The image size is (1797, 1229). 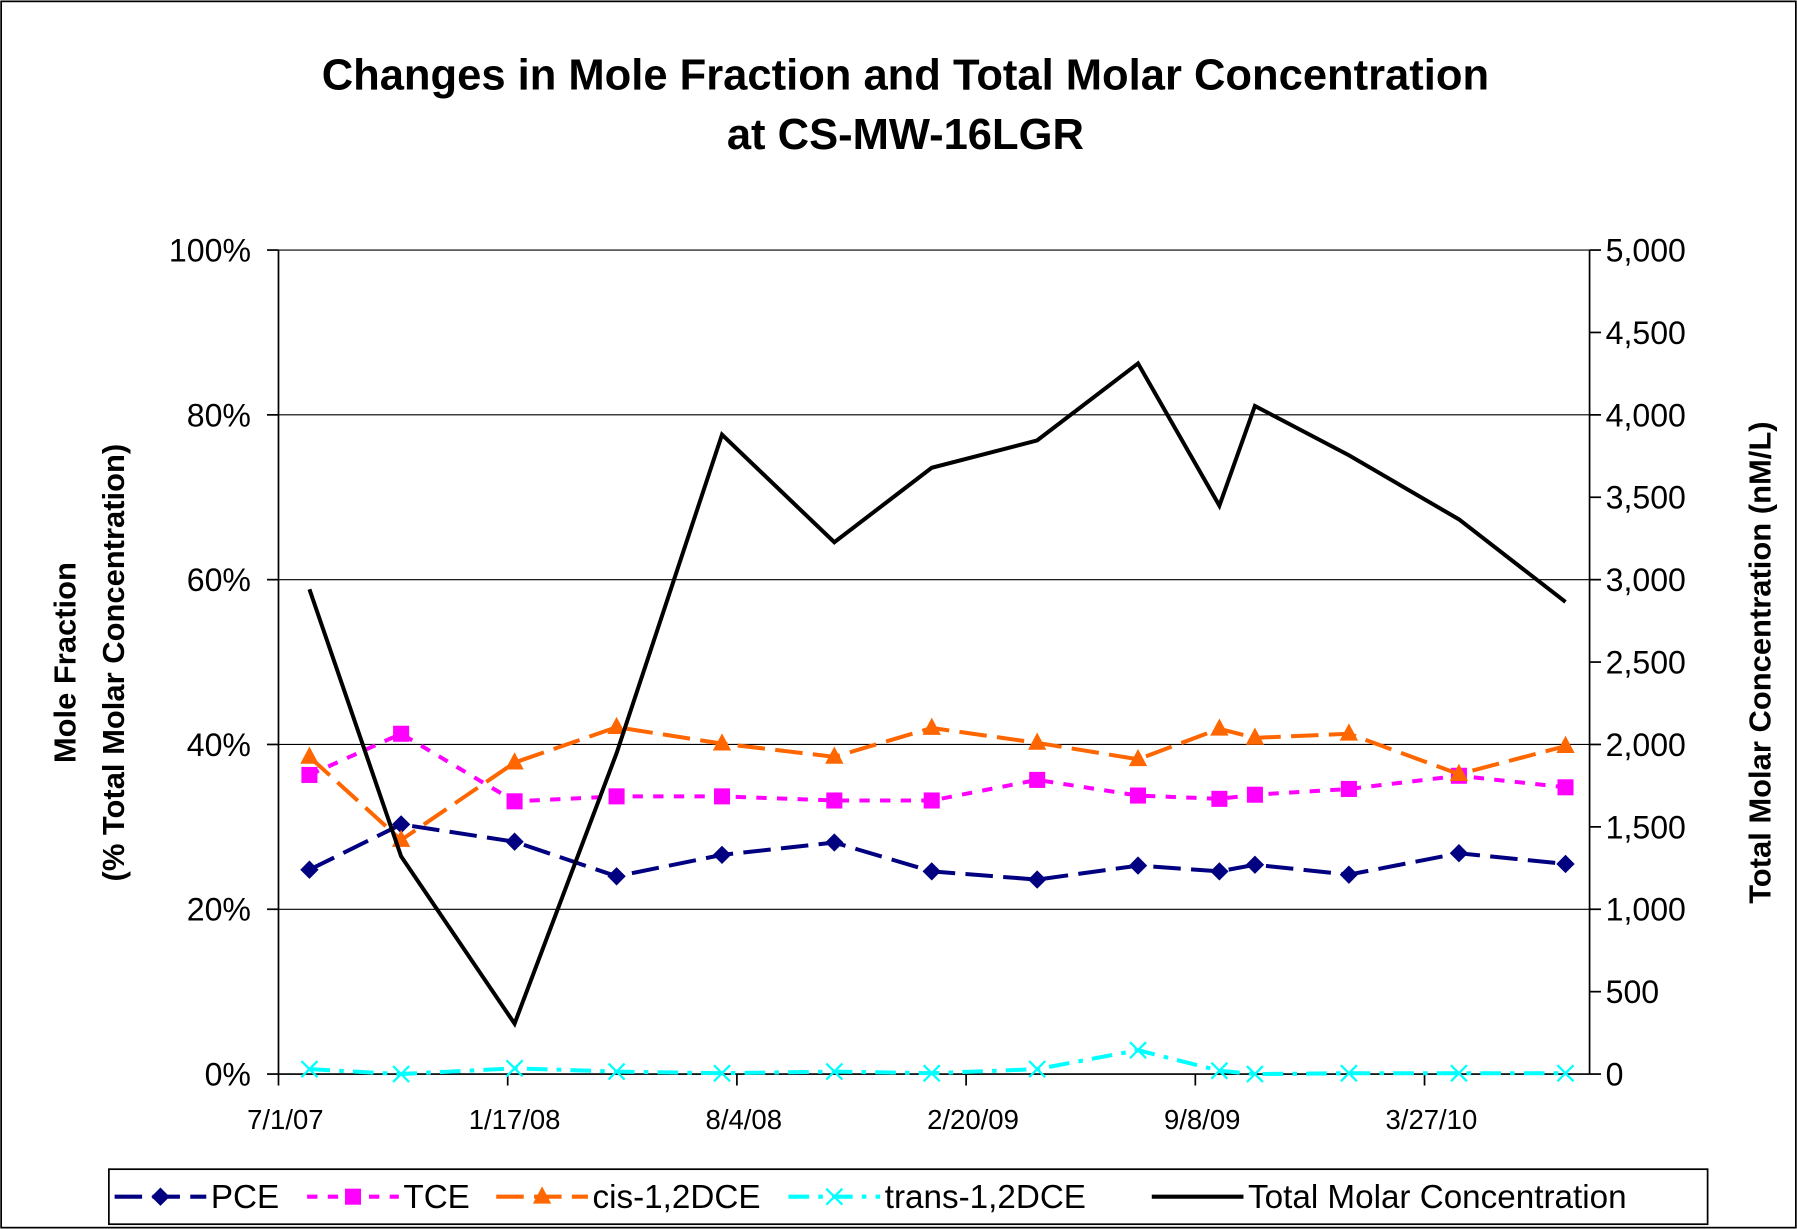 I want to click on legend-label: trans-1,2DCE, so click(x=985, y=1197).